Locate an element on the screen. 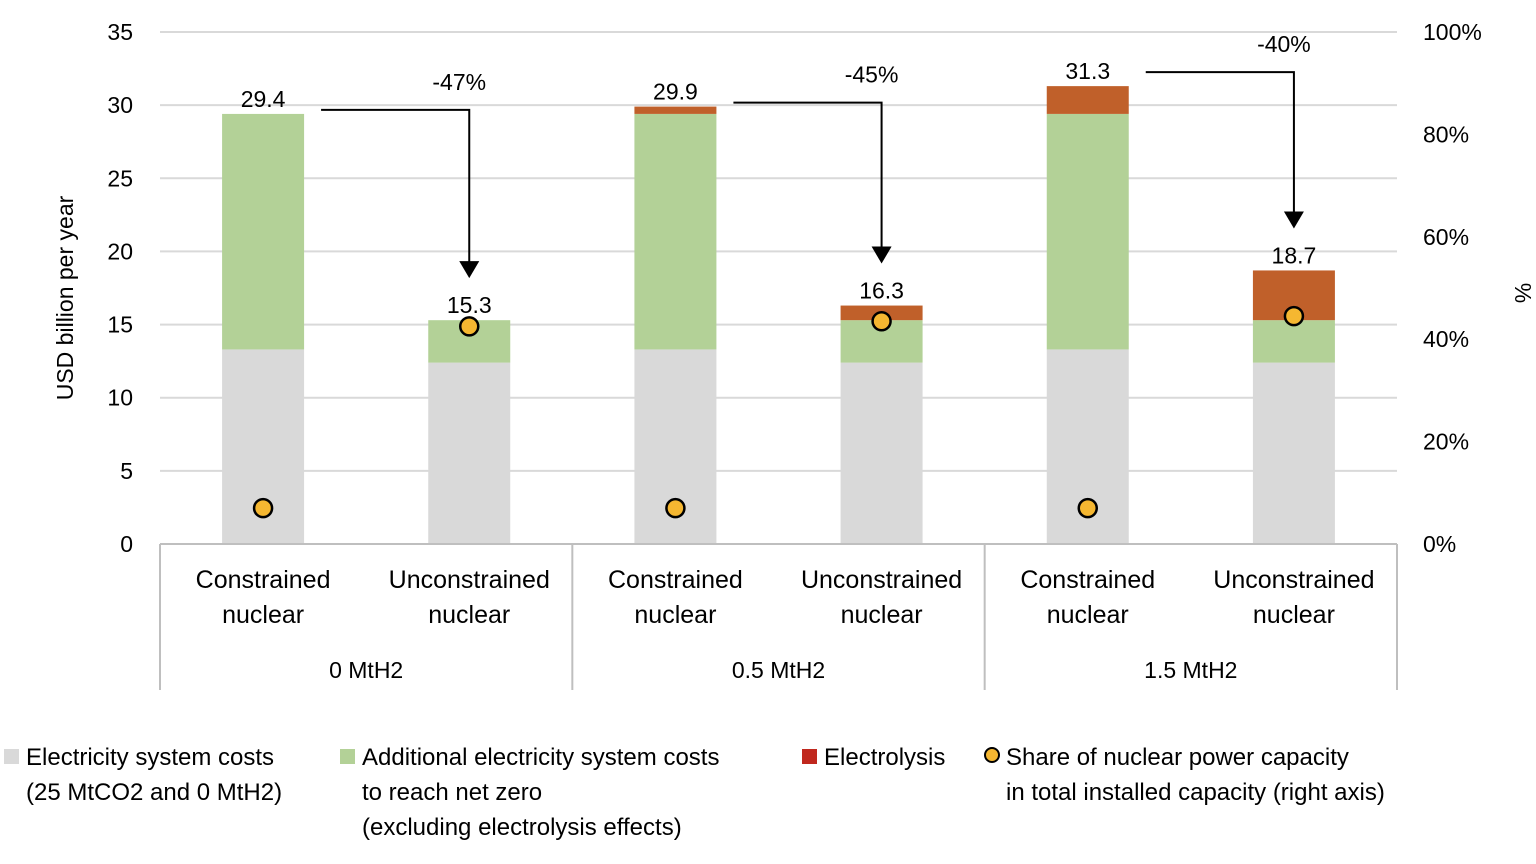  y-tick-label: 30 is located at coordinates (120, 105).